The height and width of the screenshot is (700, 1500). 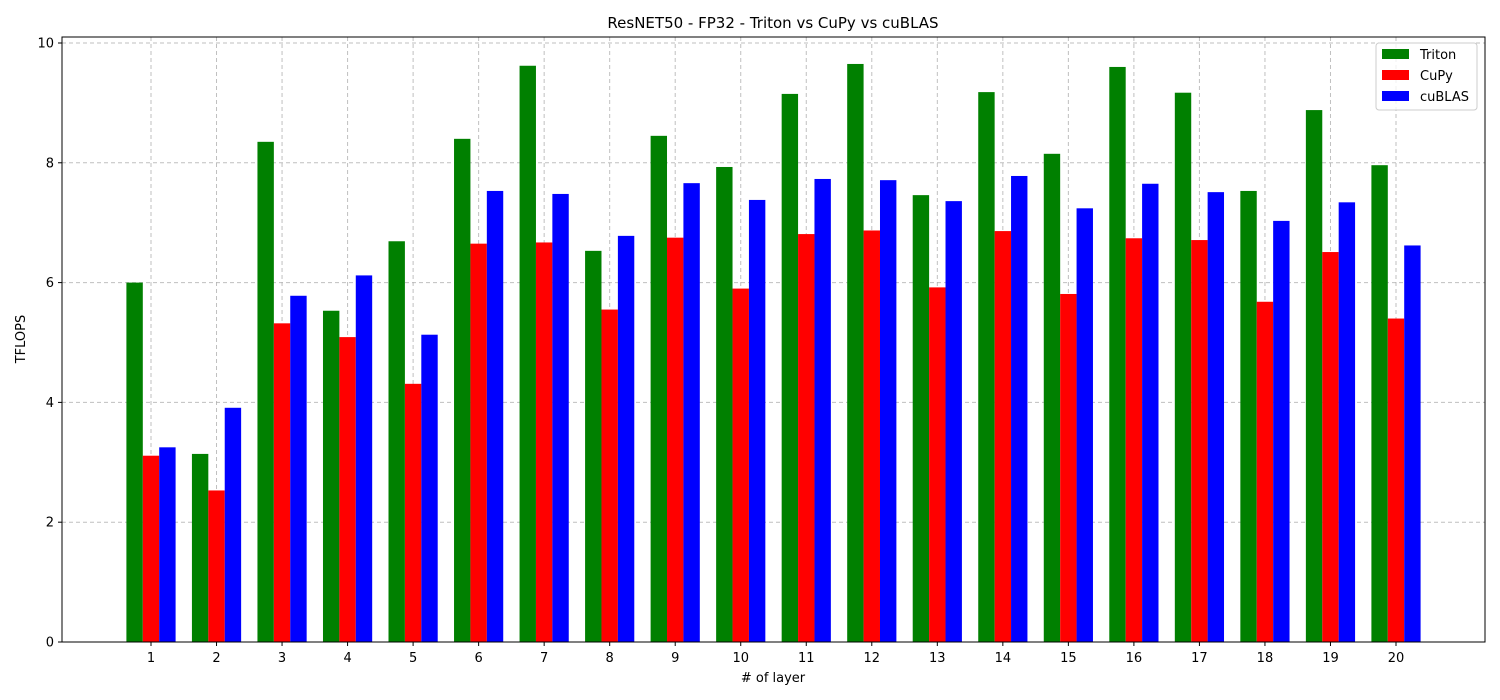 What do you see at coordinates (1134, 658) in the screenshot?
I see `x-tick-label: 16` at bounding box center [1134, 658].